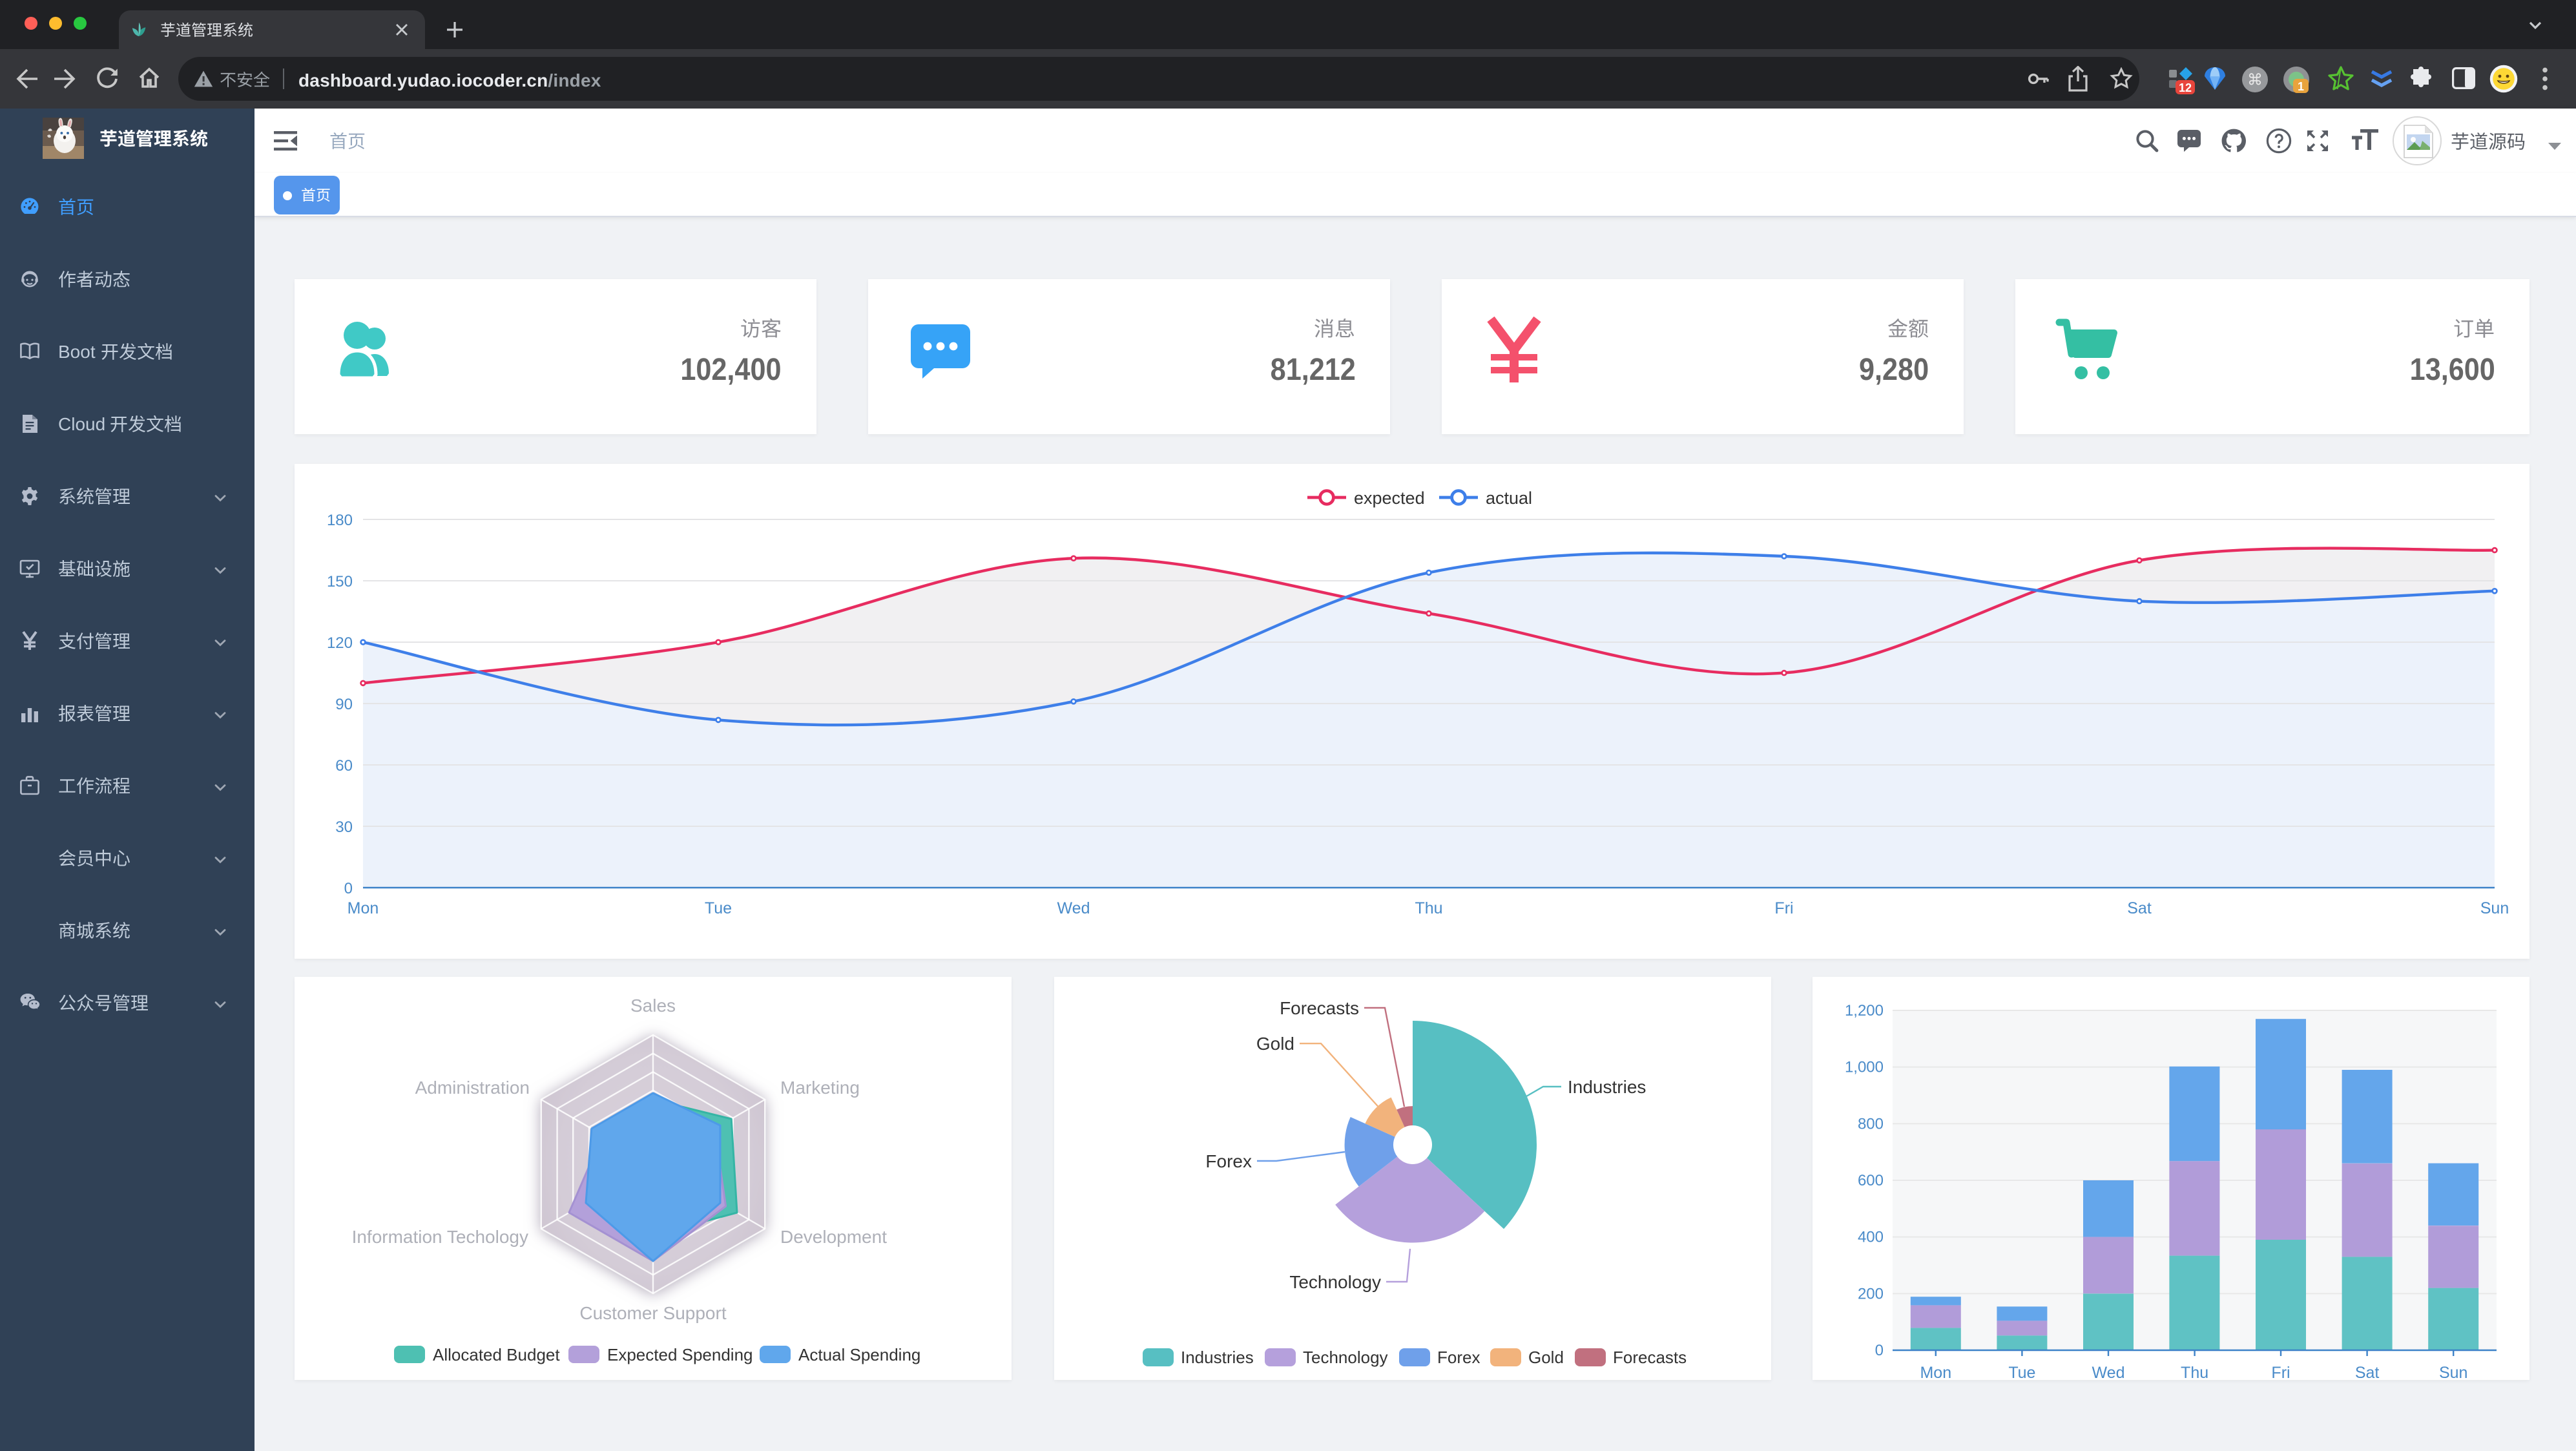 Image resolution: width=2576 pixels, height=1451 pixels. What do you see at coordinates (1509, 498) in the screenshot?
I see `svg-text: actual` at bounding box center [1509, 498].